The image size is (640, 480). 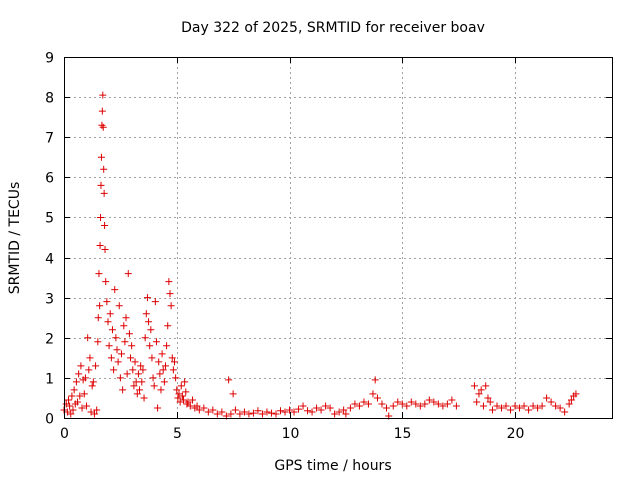 I want to click on x-tick-label: 15, so click(x=403, y=434).